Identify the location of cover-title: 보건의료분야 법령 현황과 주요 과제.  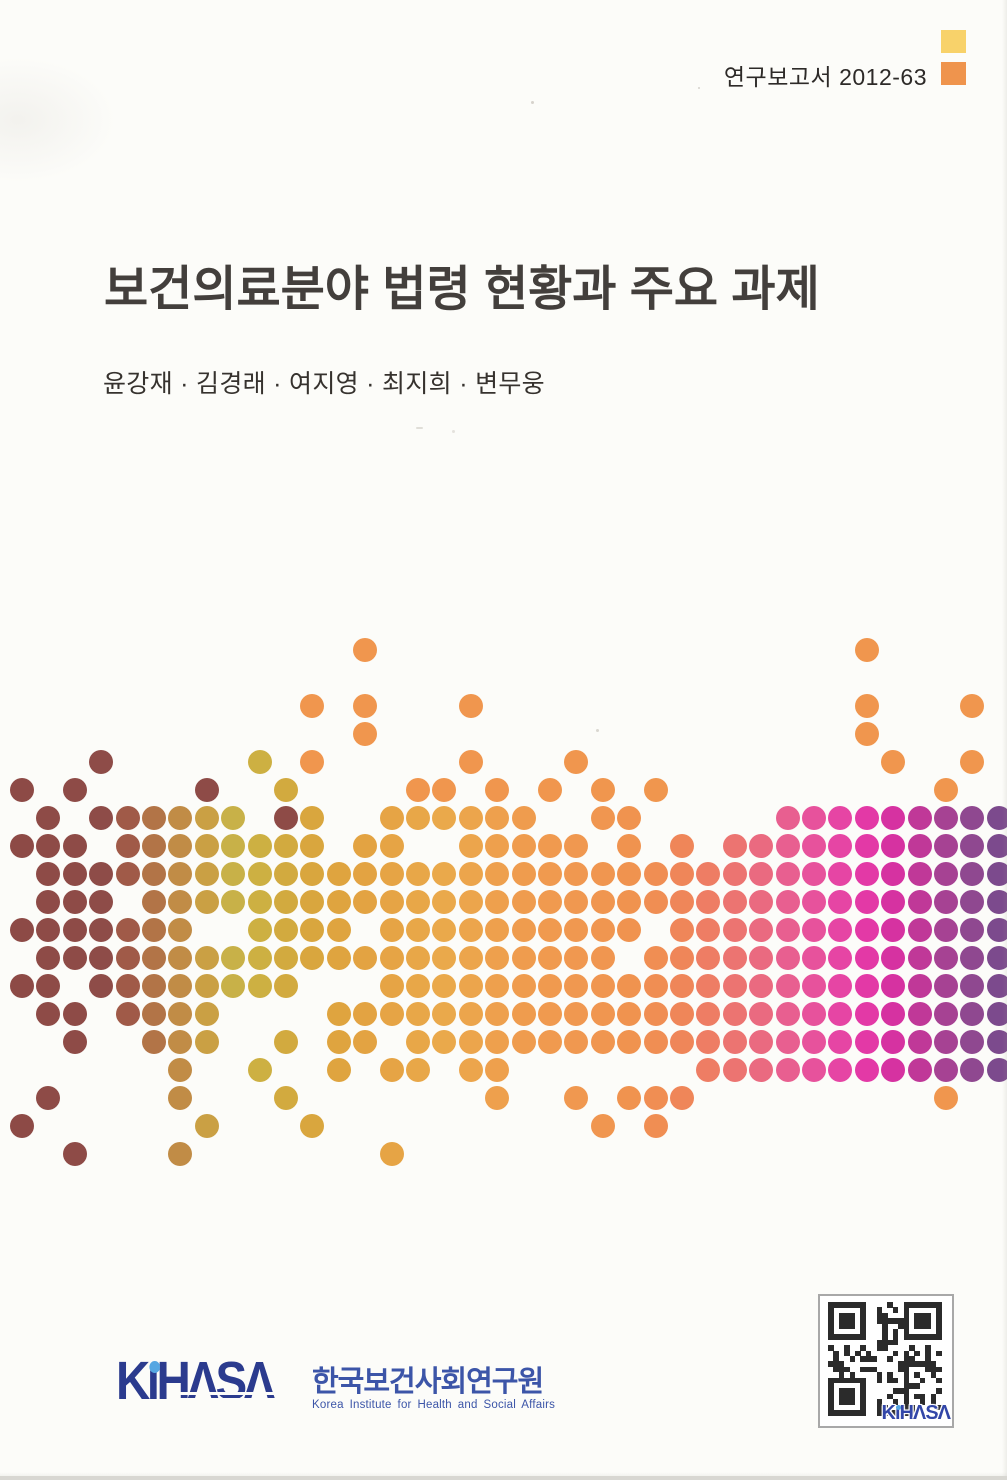
(462, 289).